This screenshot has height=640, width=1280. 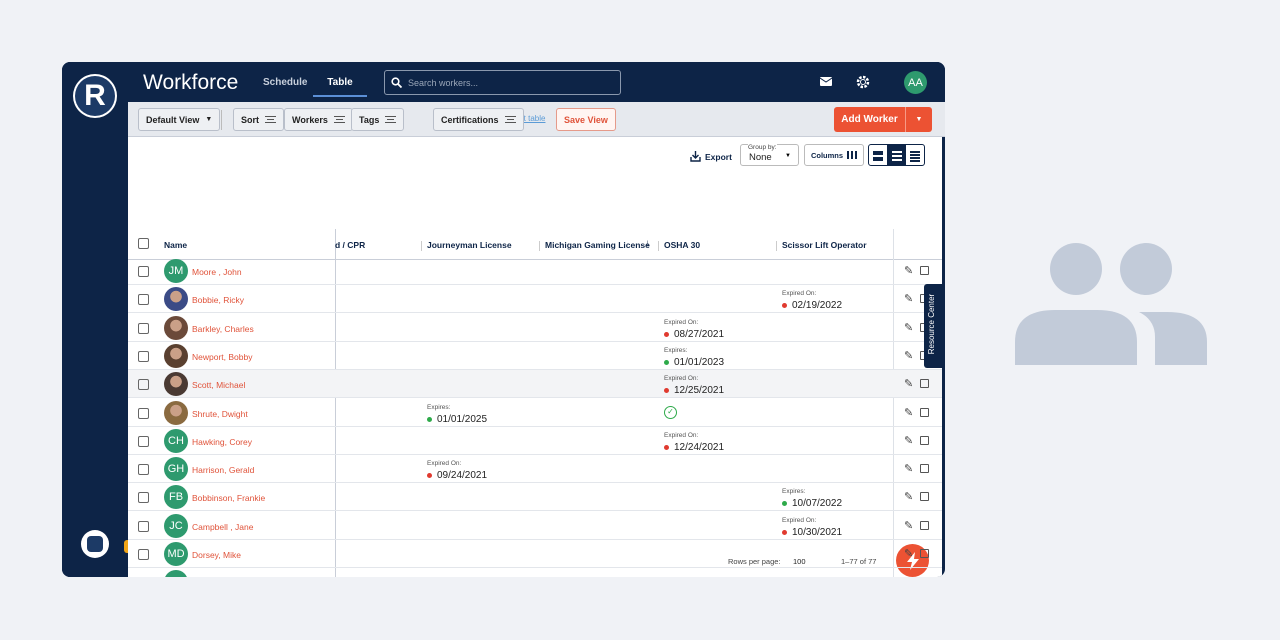 What do you see at coordinates (535, 554) in the screenshot?
I see `table-row: MD Dorsey, Mike ✎` at bounding box center [535, 554].